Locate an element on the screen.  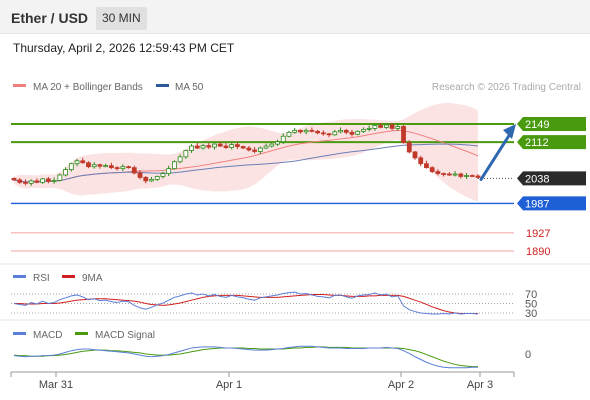
price-tag-1987: 1987 is located at coordinates (551, 203).